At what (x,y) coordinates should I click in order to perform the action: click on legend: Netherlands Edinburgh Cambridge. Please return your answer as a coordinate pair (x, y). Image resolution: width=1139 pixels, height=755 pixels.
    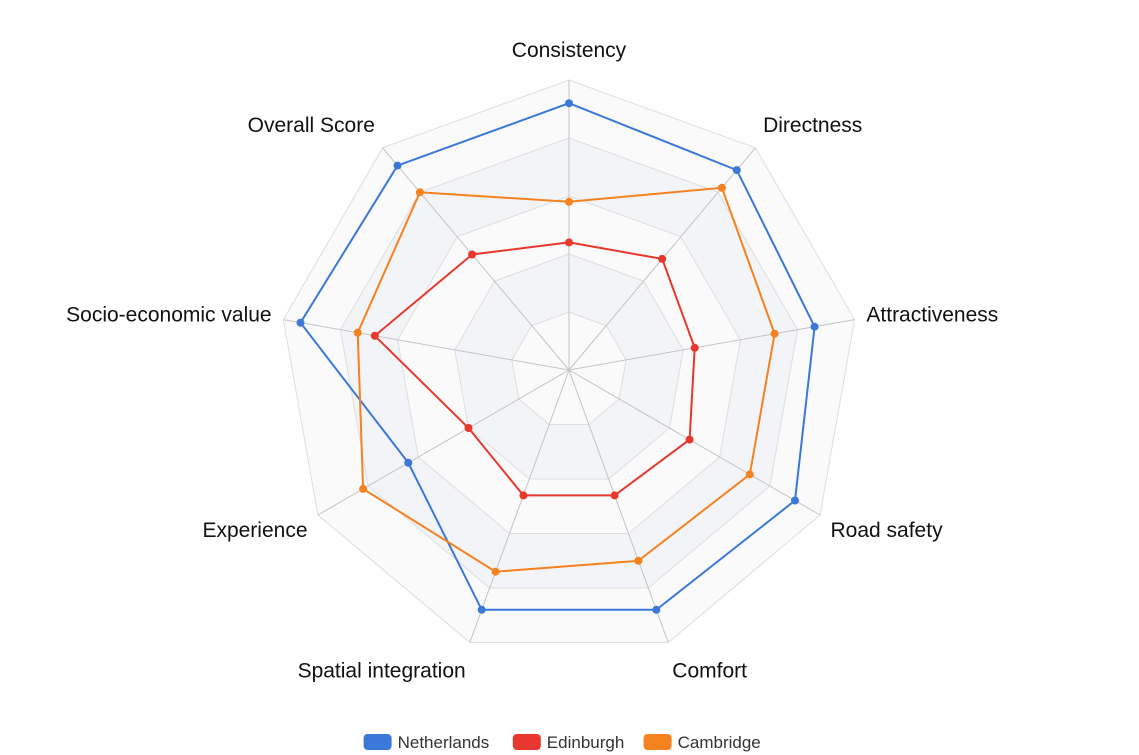
    Looking at the image, I should click on (562, 742).